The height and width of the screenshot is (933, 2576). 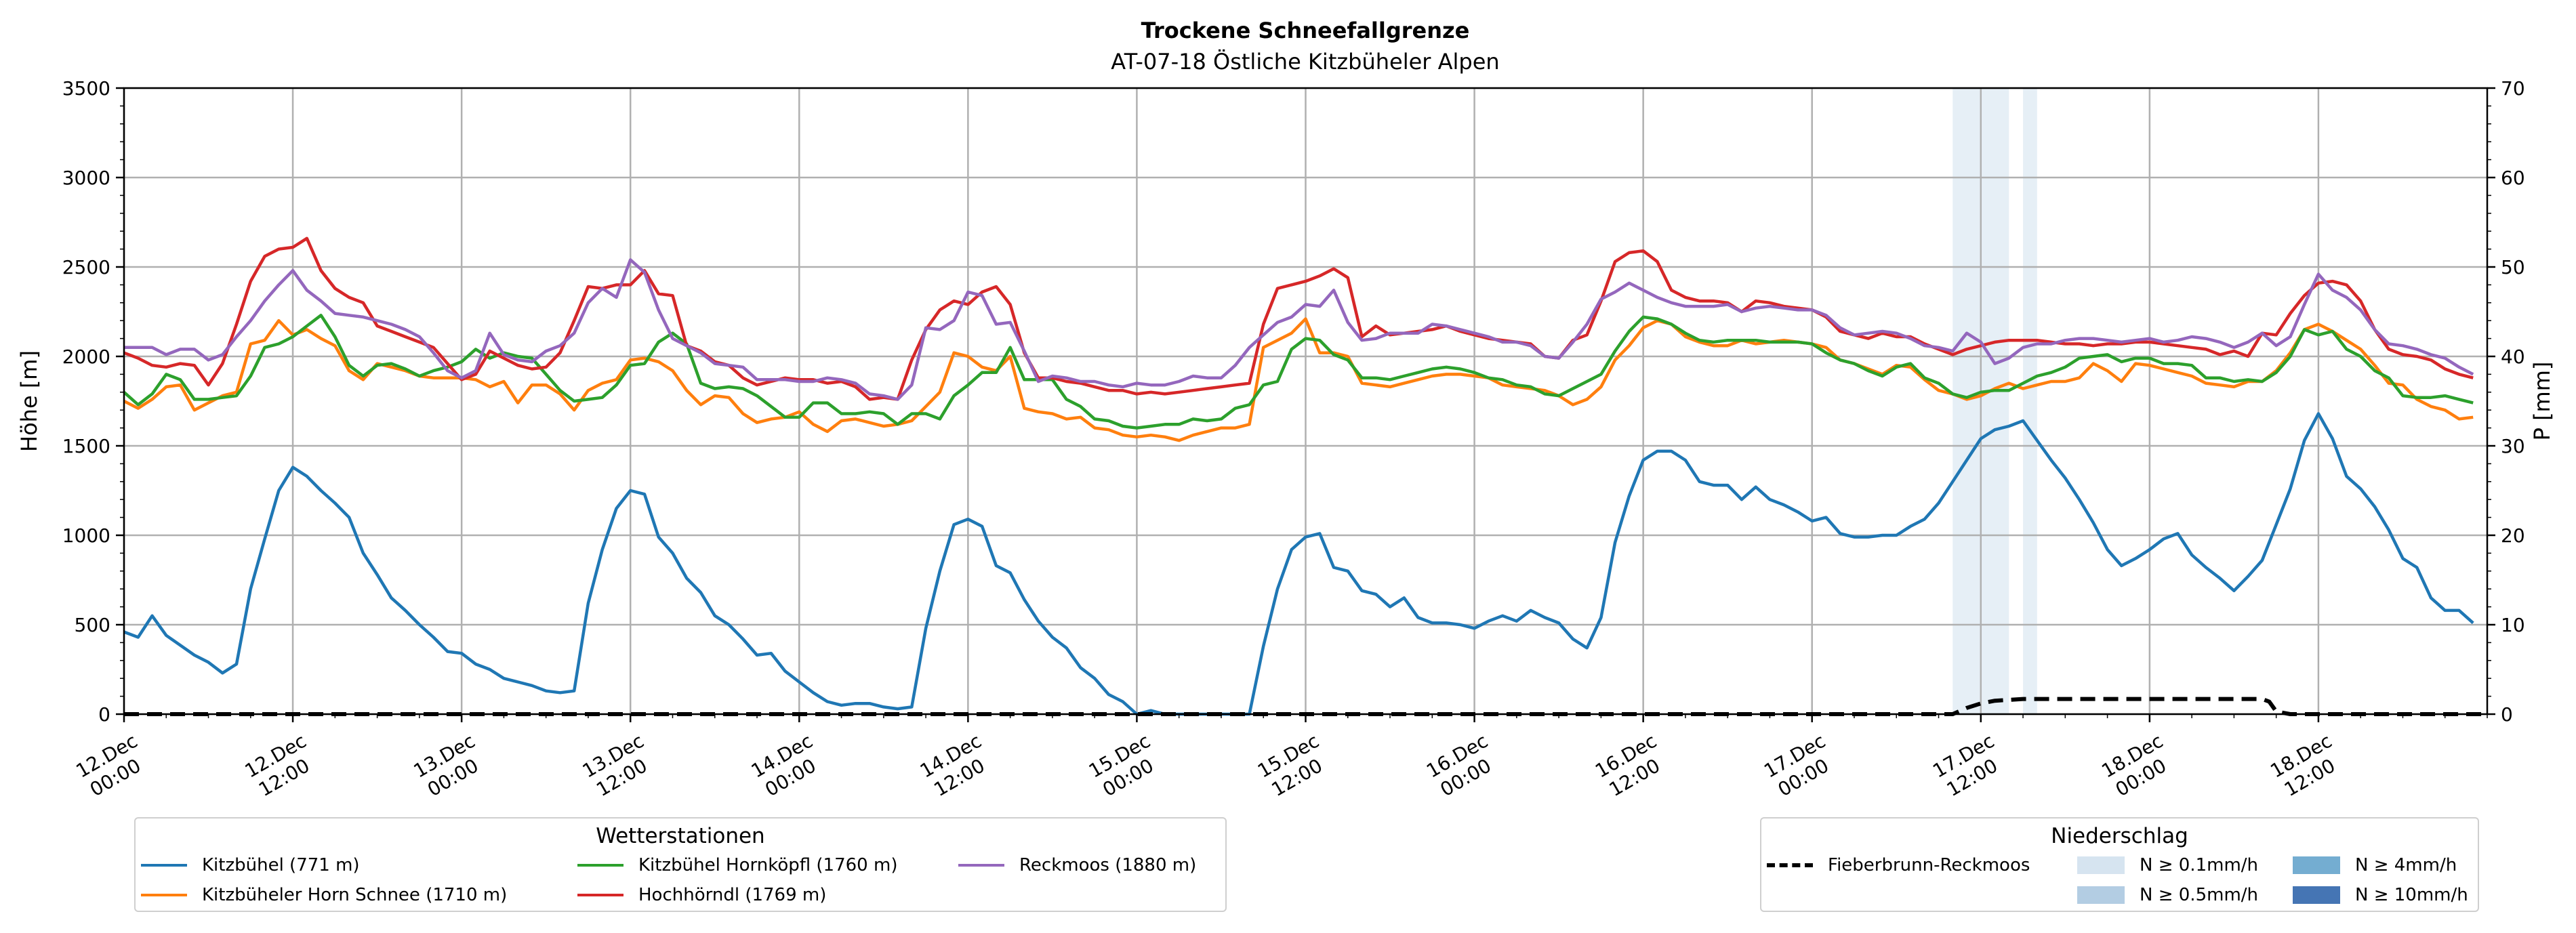 I want to click on legend-item-kitzbuehel: Kitzbühel (771 m), so click(x=250, y=865).